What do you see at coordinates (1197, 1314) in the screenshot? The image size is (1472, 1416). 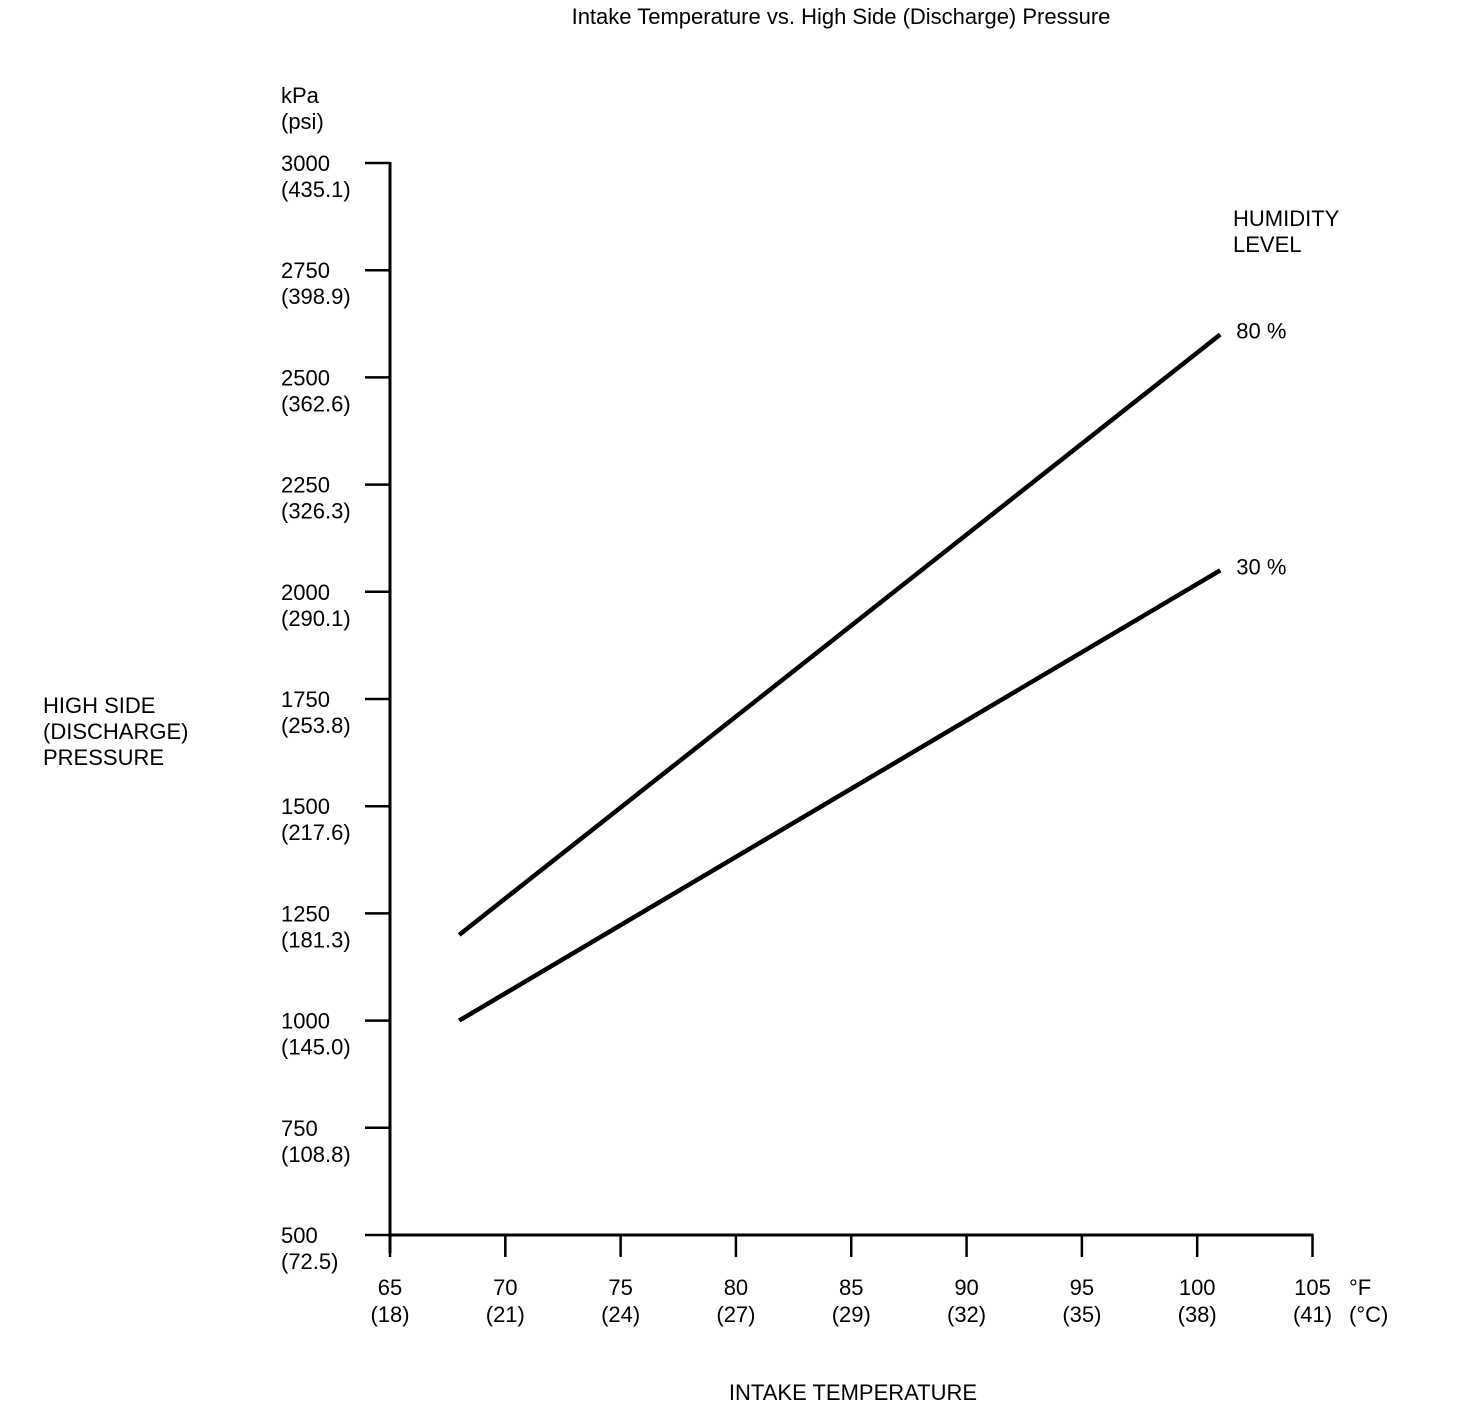 I see `x-tick-sublabel: (38)` at bounding box center [1197, 1314].